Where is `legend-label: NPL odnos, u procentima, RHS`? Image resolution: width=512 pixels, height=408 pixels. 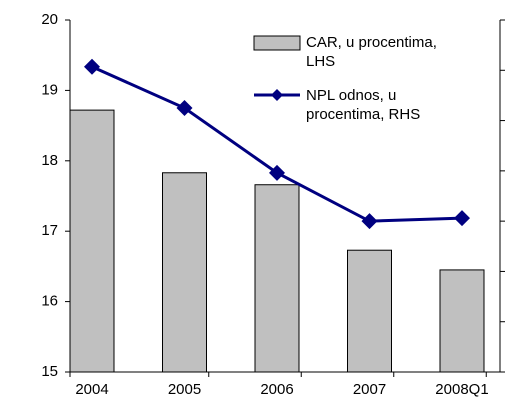
legend-label: NPL odnos, u procentima, RHS is located at coordinates (363, 105).